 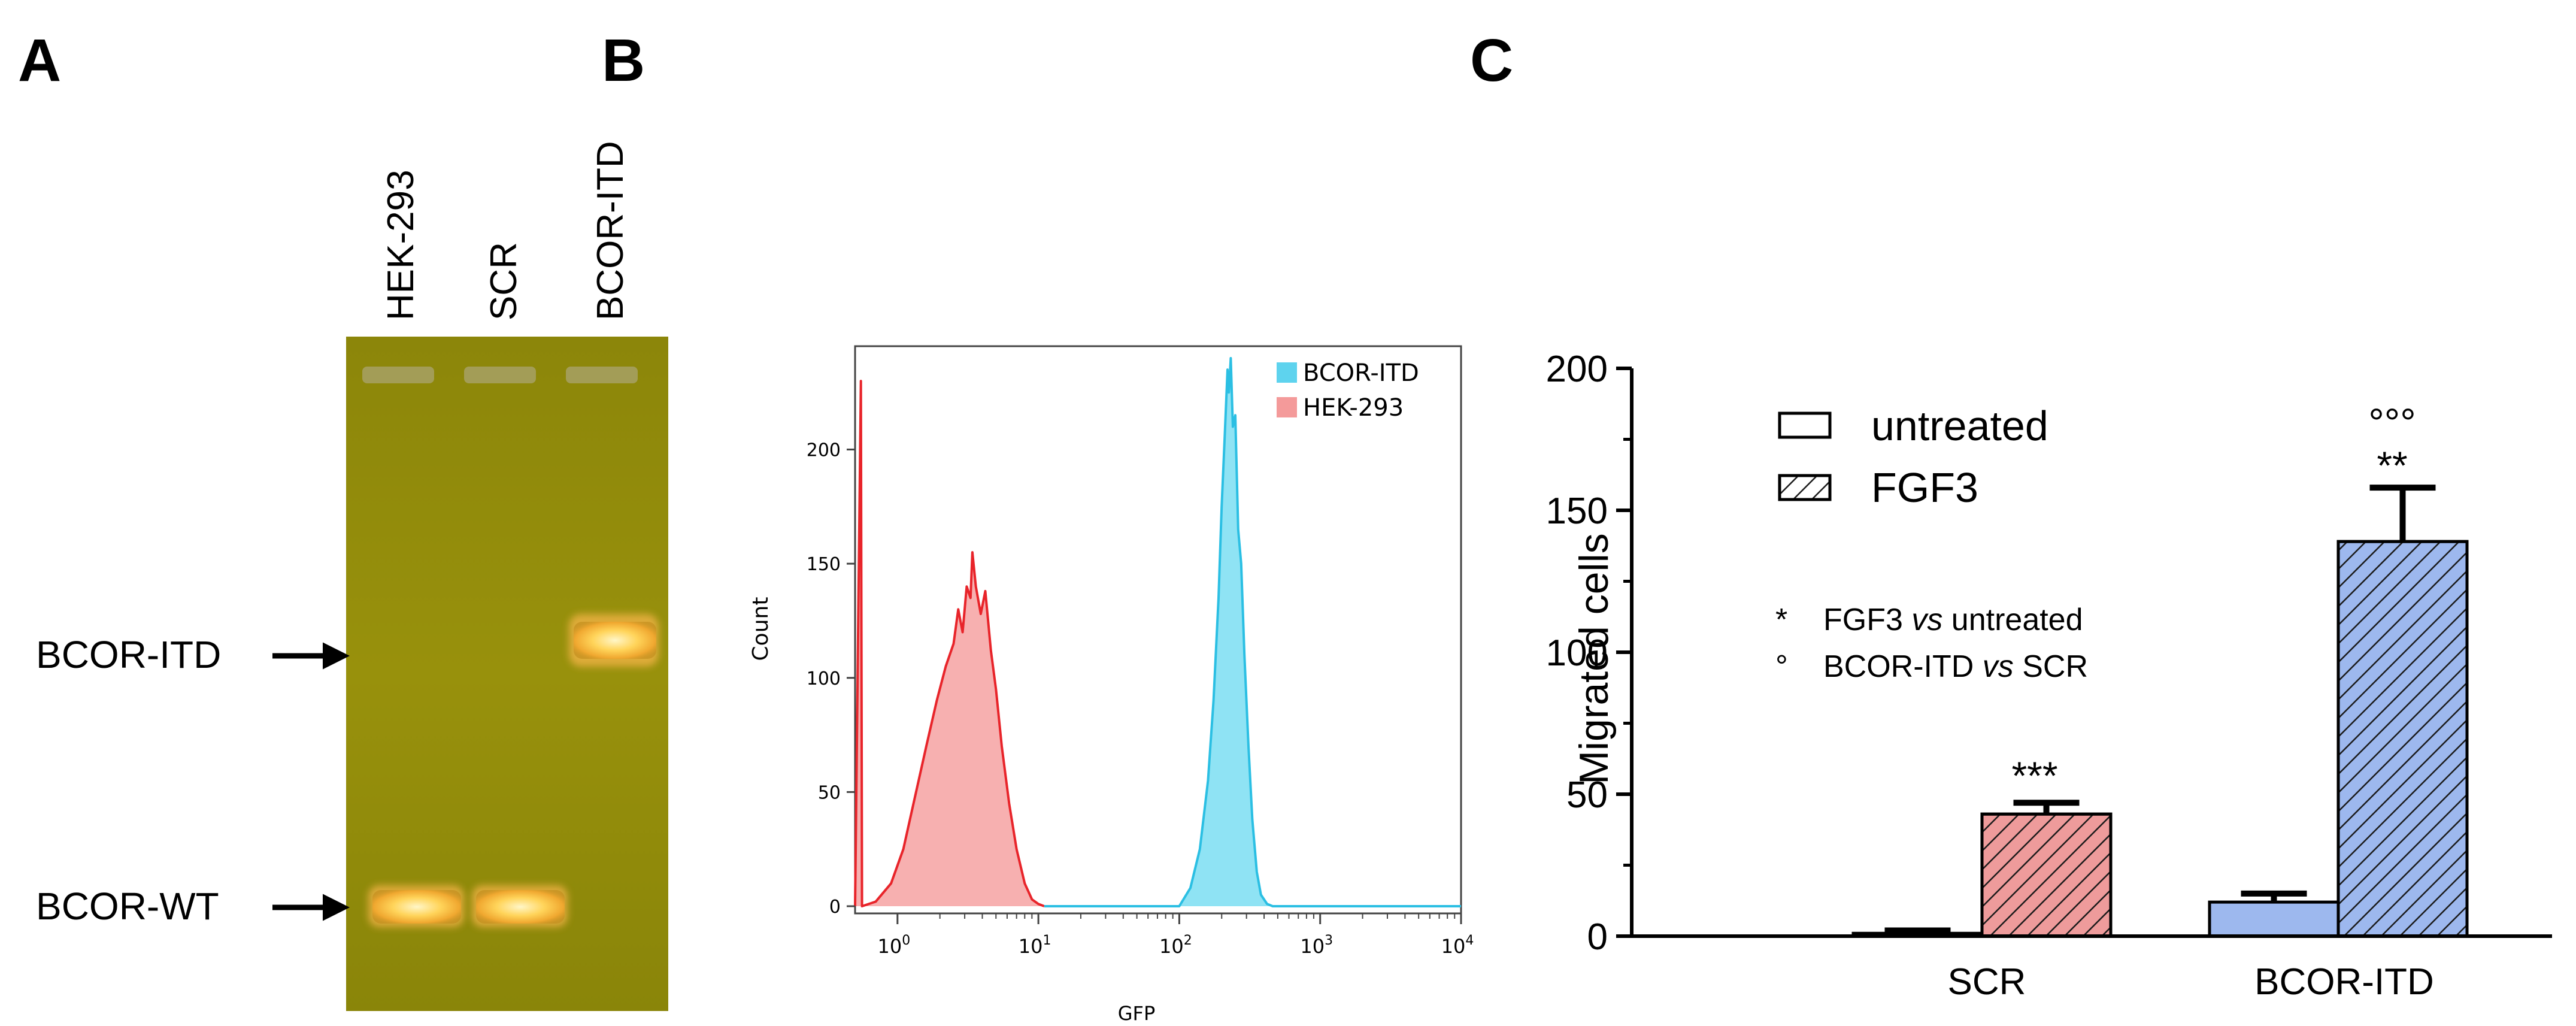 I want to click on bar-y-axis: 0 50 100 150 200, so click(x=1590, y=653).